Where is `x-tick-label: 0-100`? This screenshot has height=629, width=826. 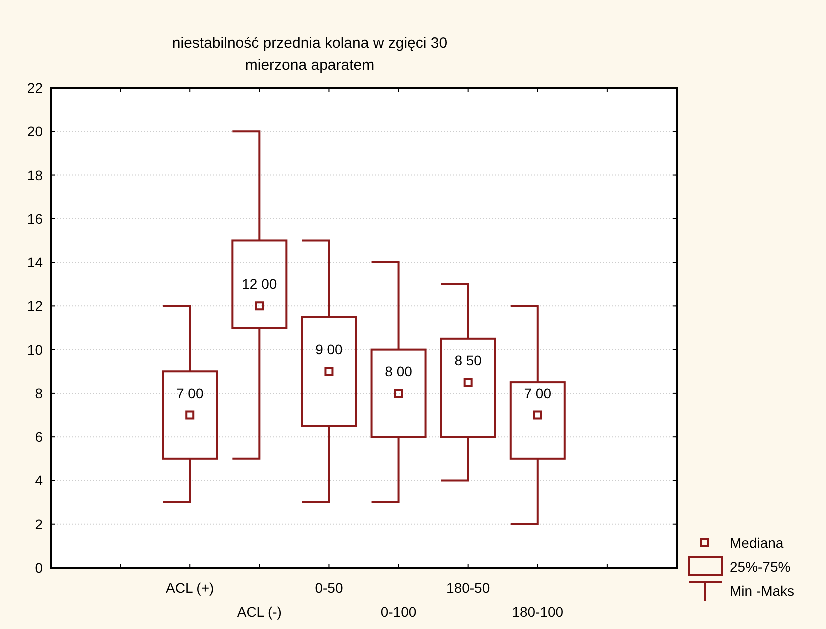 x-tick-label: 0-100 is located at coordinates (398, 612).